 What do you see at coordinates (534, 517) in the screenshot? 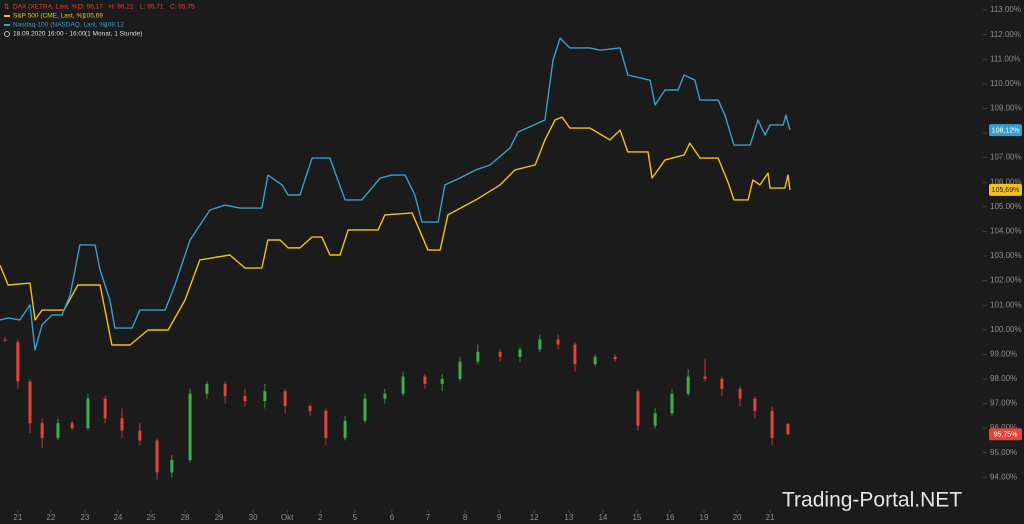
I see `x-tick-label: 12` at bounding box center [534, 517].